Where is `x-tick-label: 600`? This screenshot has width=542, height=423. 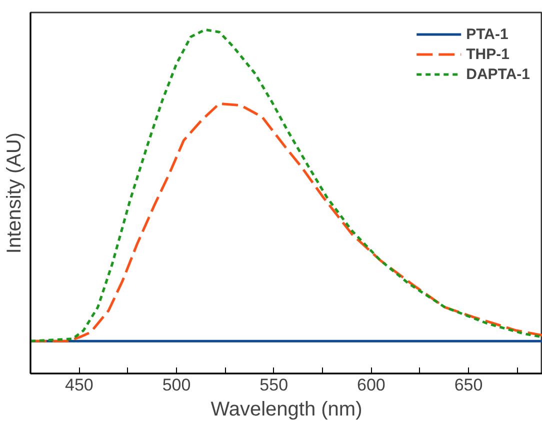 x-tick-label: 600 is located at coordinates (371, 385).